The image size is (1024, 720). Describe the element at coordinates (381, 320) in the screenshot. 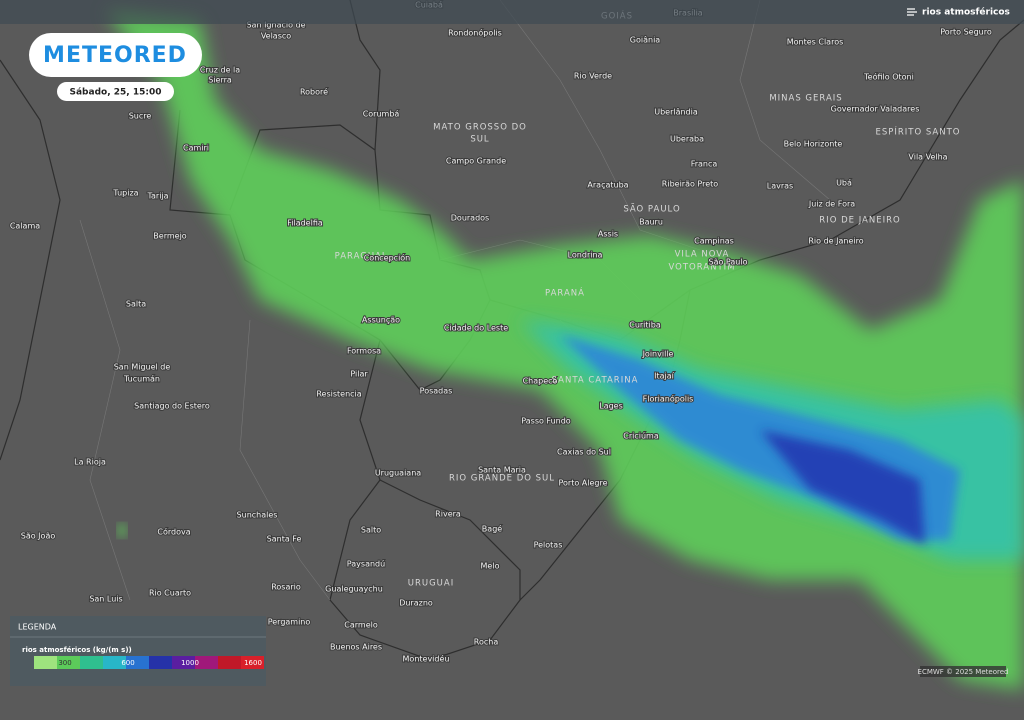

I see `city-label: Assunção` at that location.